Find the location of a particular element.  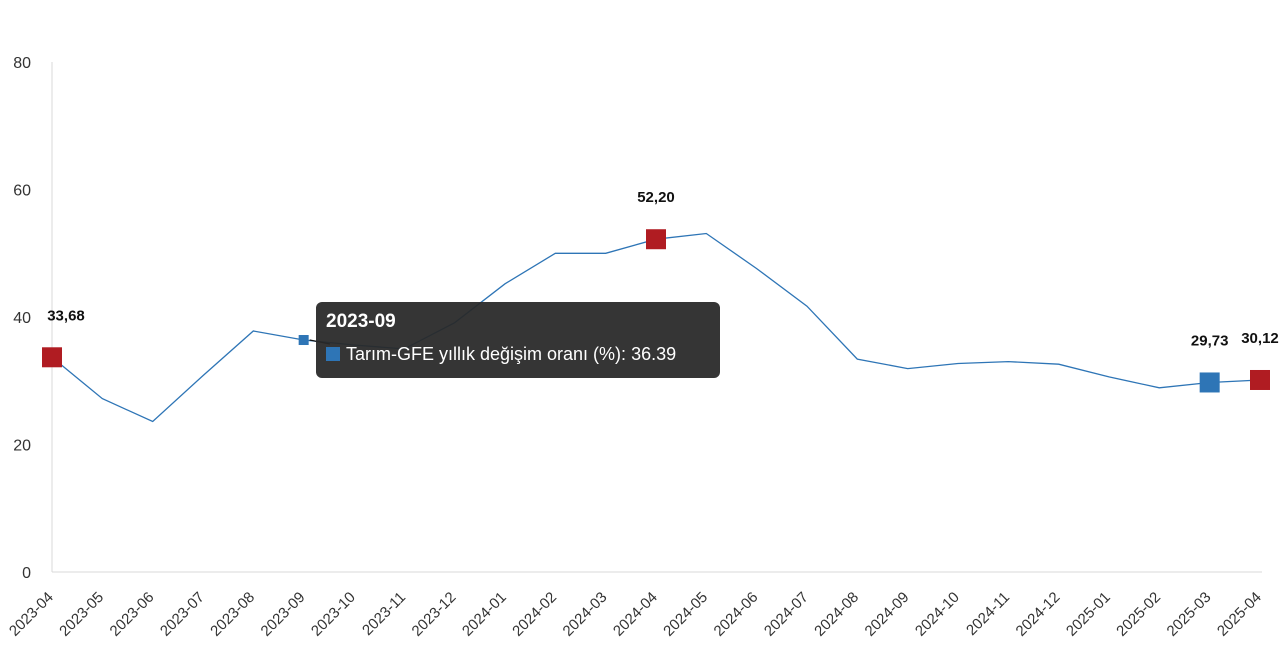

x-tick-label: 2024-11 is located at coordinates (988, 614).